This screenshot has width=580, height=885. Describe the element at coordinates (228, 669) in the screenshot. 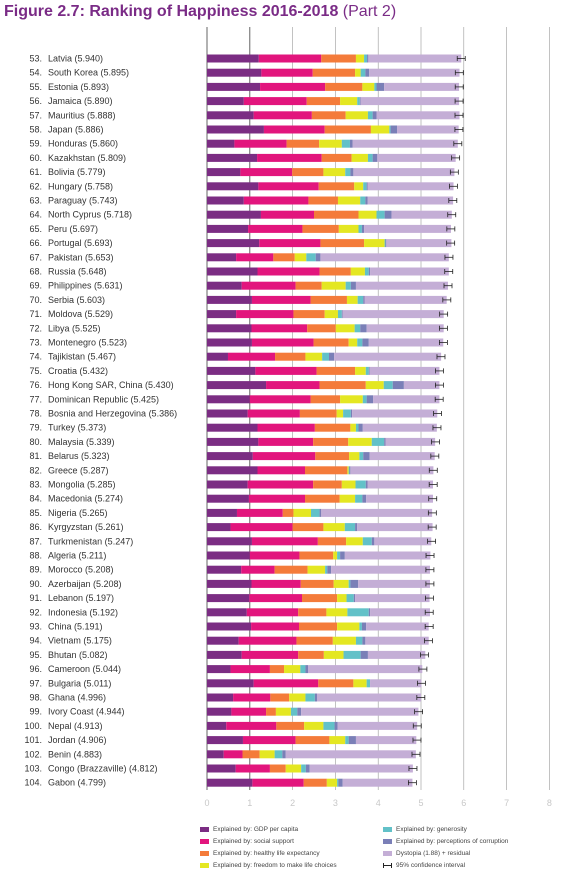

I see `bar-row: 96. Cameroon (5.044)` at that location.